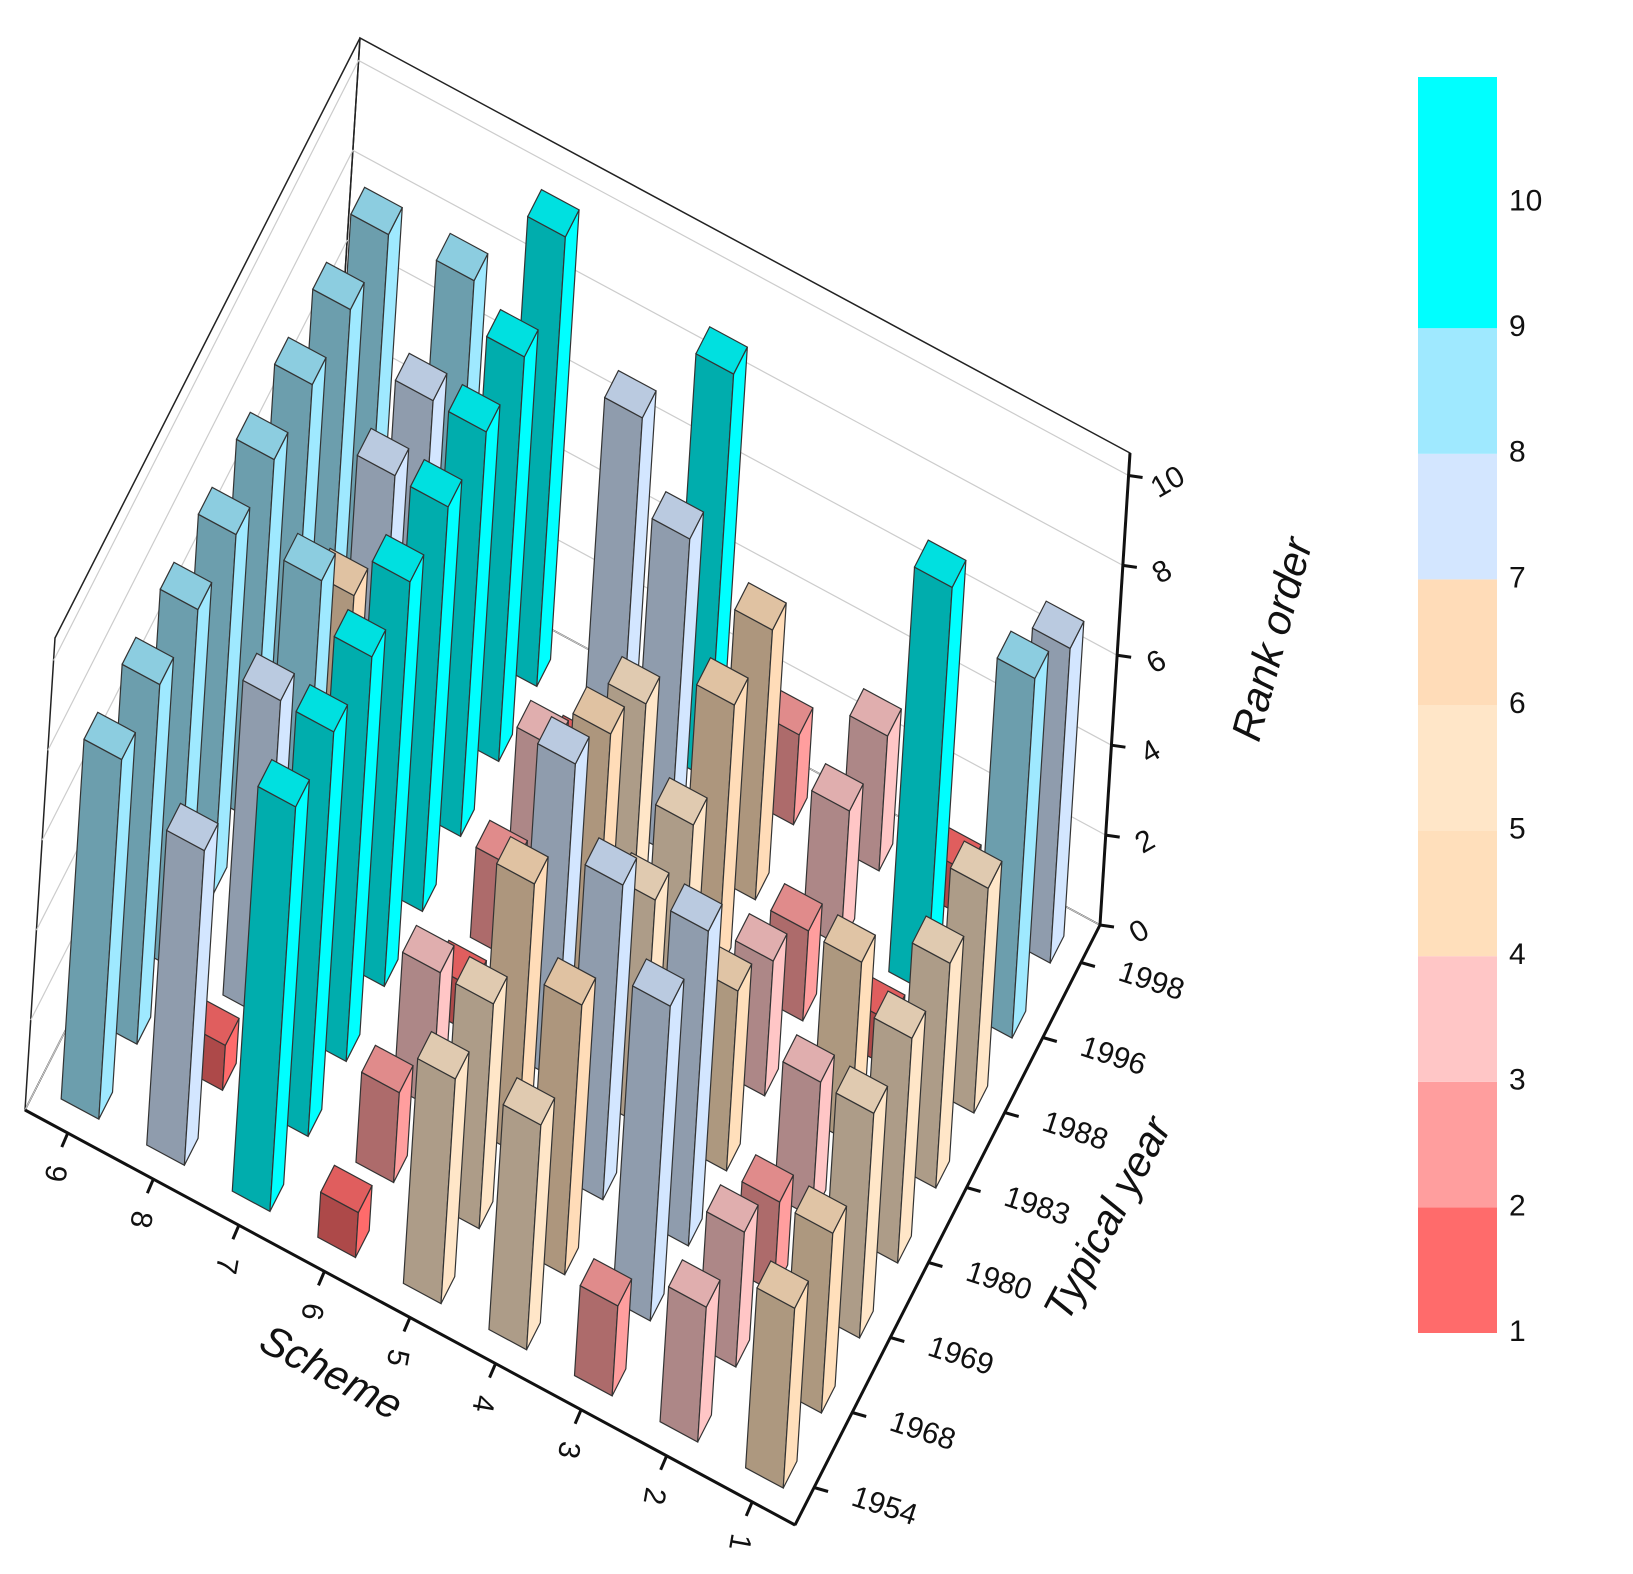 This screenshot has width=1633, height=1574. I want to click on x-tick-label: 6, so click(311, 1312).